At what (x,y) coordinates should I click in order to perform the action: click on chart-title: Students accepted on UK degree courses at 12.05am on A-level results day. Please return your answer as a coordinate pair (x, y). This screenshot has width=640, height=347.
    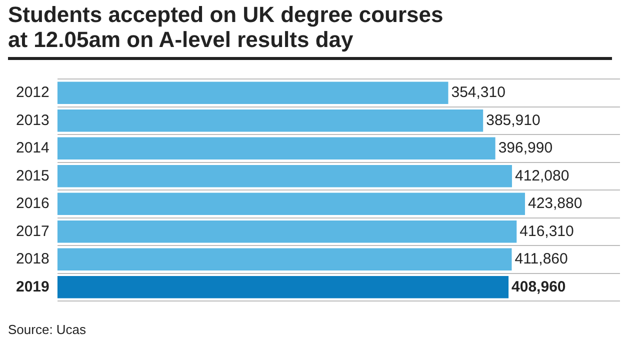
    Looking at the image, I should click on (226, 27).